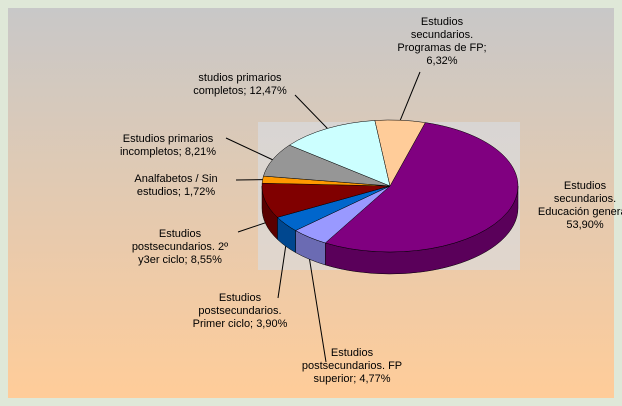 Image resolution: width=622 pixels, height=406 pixels. What do you see at coordinates (268, 91) in the screenshot?
I see `label-value: 12,47%` at bounding box center [268, 91].